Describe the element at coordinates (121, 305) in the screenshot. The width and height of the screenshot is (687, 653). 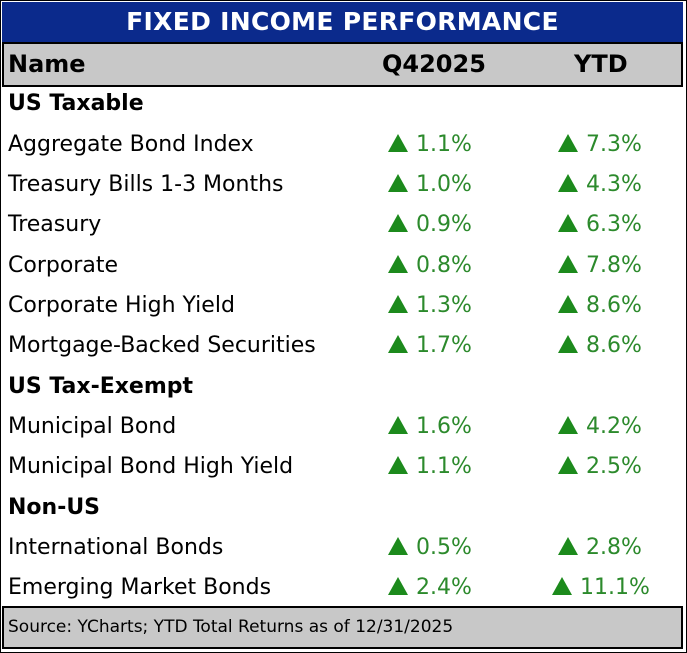
I see `row-name: Corporate High Yield` at that location.